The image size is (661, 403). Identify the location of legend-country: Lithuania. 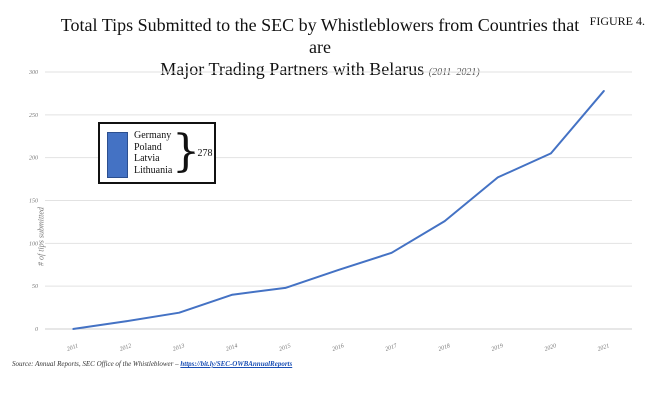
(153, 170).